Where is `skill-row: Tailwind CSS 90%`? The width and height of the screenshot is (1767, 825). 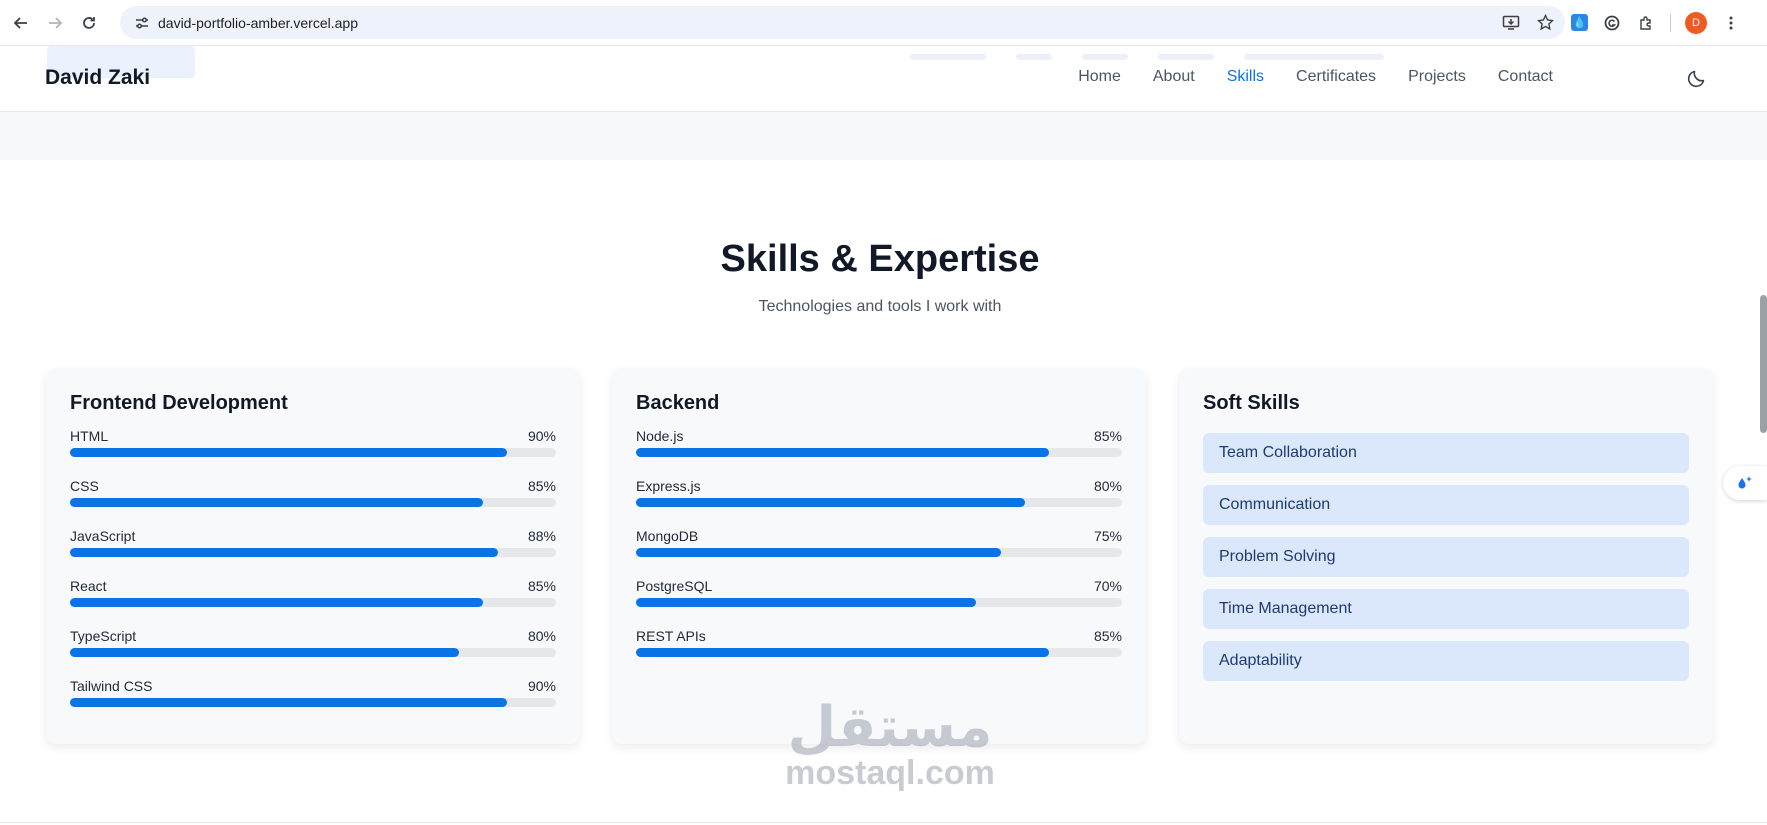 skill-row: Tailwind CSS 90% is located at coordinates (313, 686).